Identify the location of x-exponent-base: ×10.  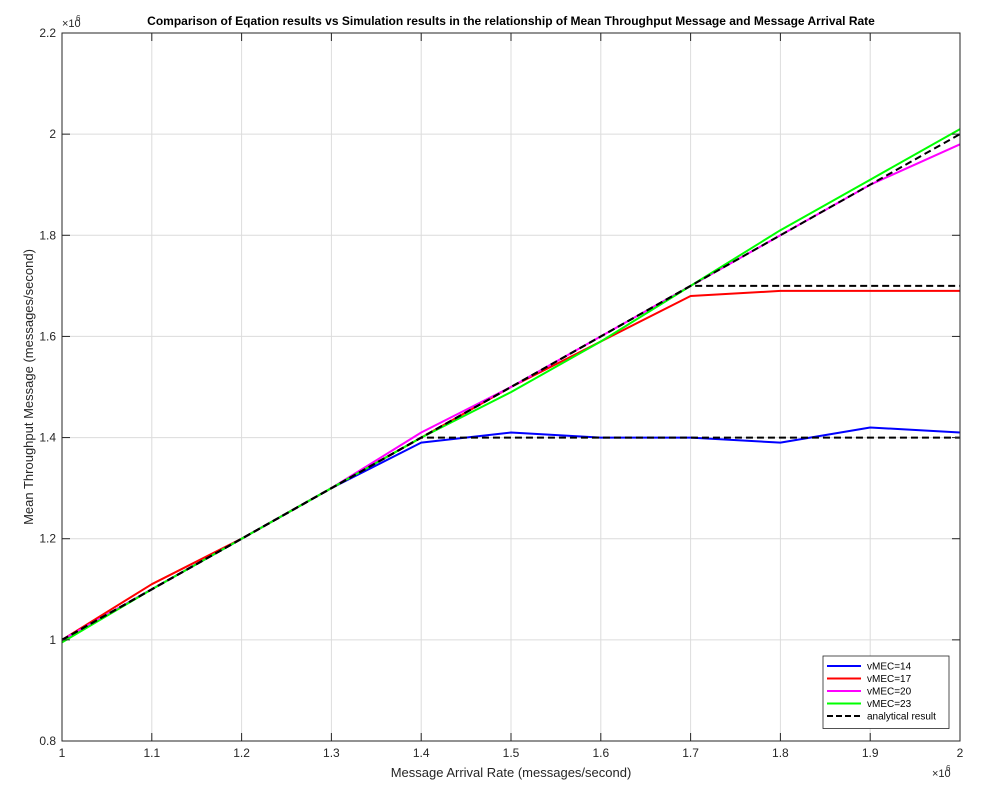
(941, 774).